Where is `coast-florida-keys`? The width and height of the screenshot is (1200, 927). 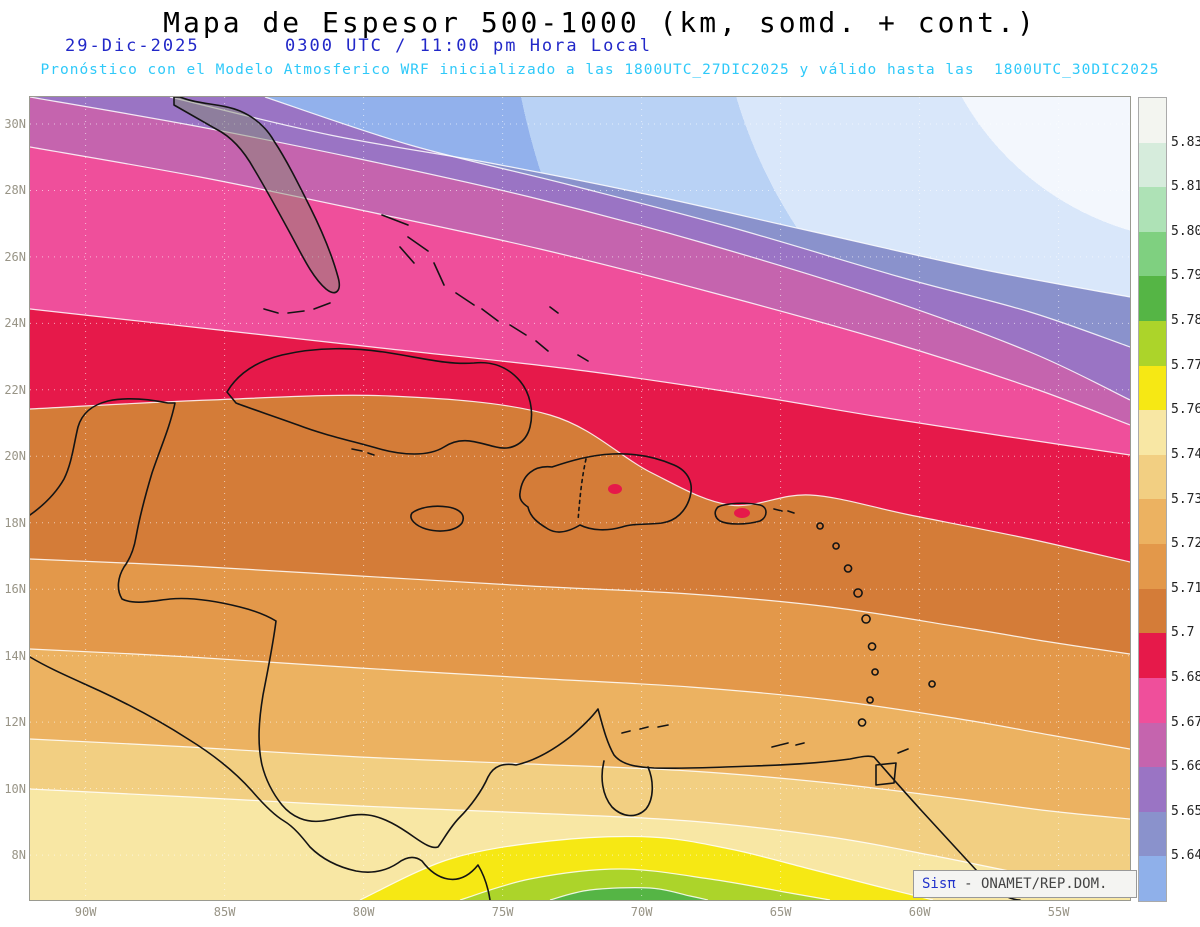 coast-florida-keys is located at coordinates (297, 308).